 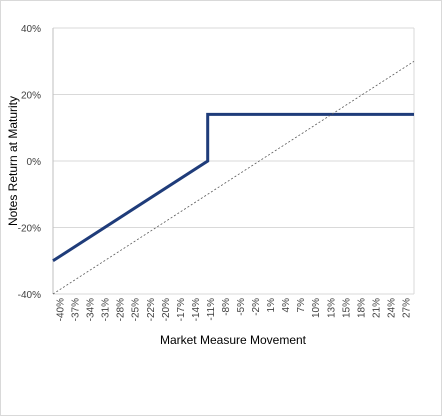 What do you see at coordinates (301, 305) in the screenshot?
I see `x-tick-label: 7%` at bounding box center [301, 305].